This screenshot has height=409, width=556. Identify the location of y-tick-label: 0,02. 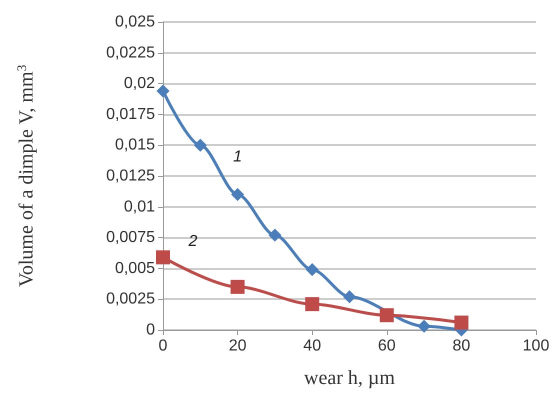
(140, 83).